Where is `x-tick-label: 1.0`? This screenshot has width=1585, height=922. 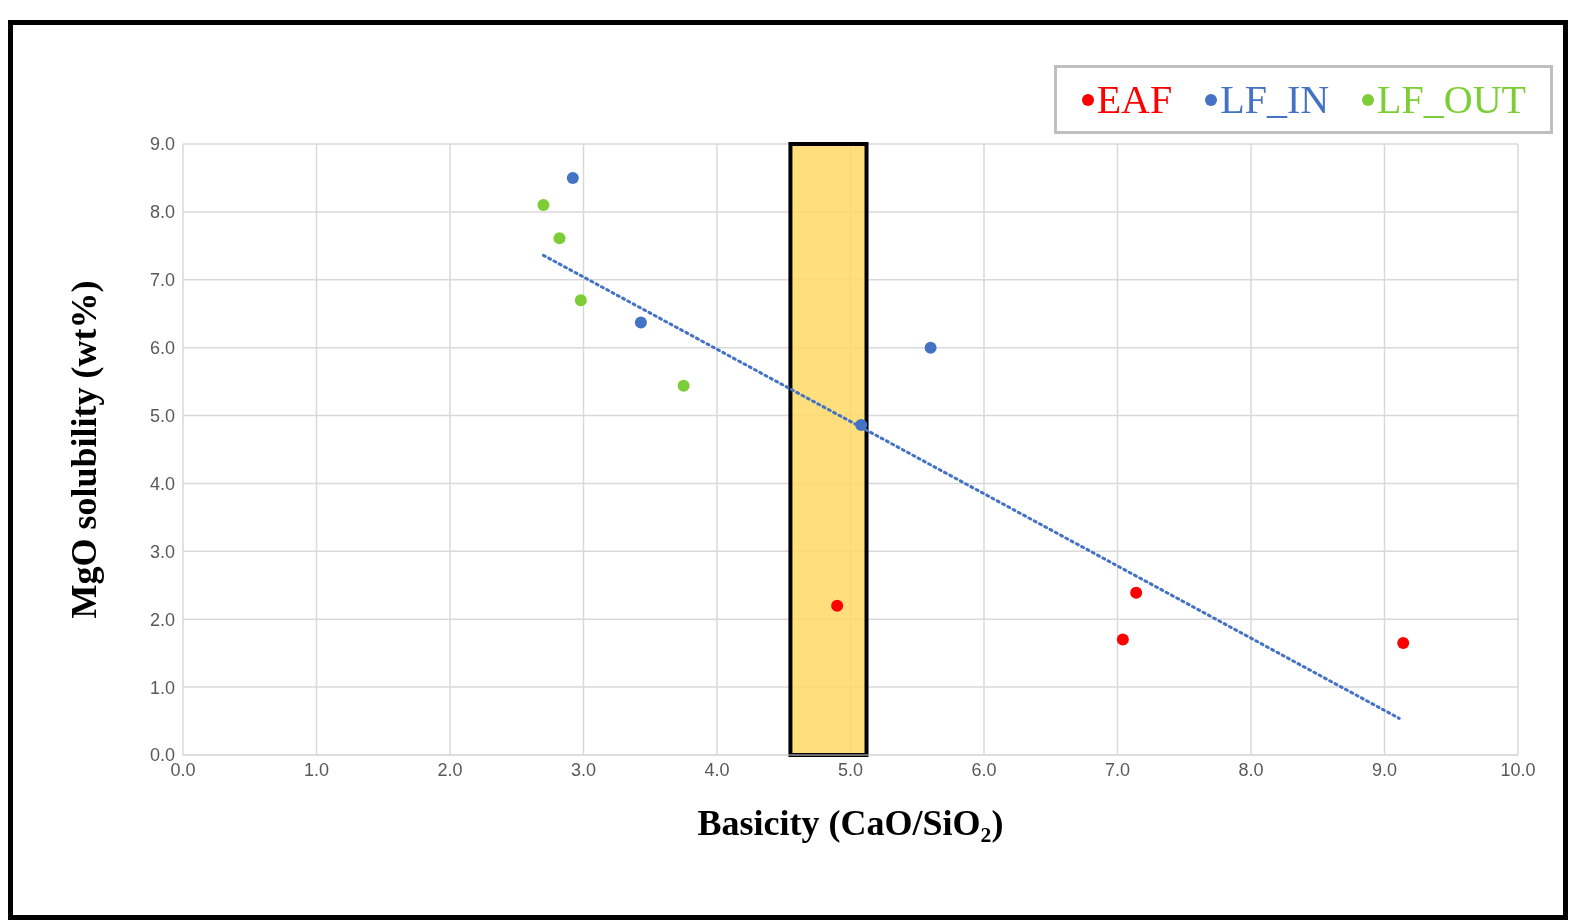
x-tick-label: 1.0 is located at coordinates (316, 769).